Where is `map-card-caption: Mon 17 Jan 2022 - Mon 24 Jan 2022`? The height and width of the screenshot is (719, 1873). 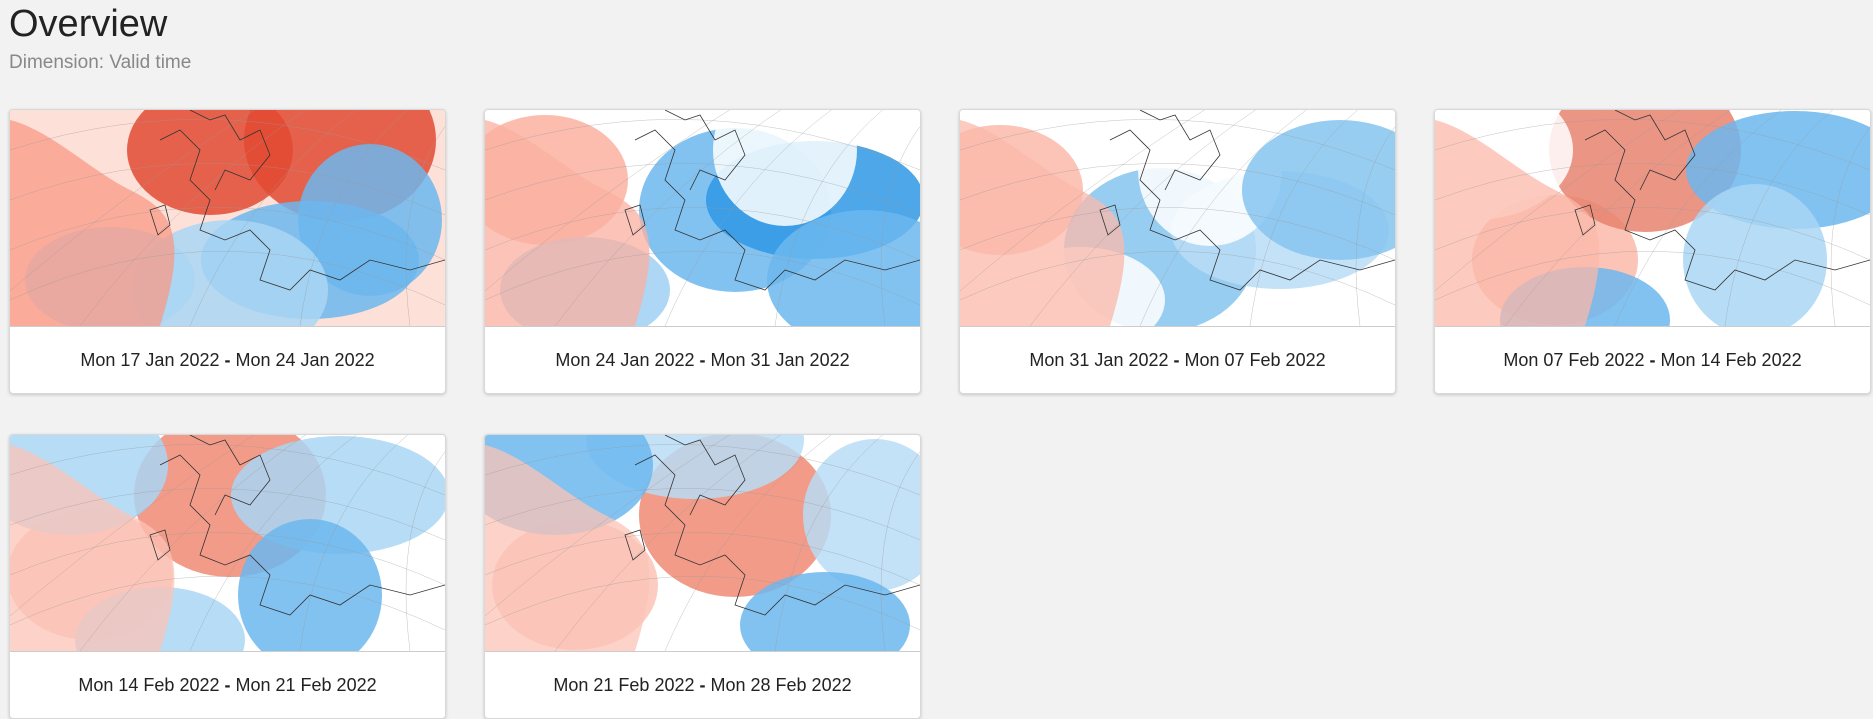
map-card-caption: Mon 17 Jan 2022 - Mon 24 Jan 2022 is located at coordinates (227, 360).